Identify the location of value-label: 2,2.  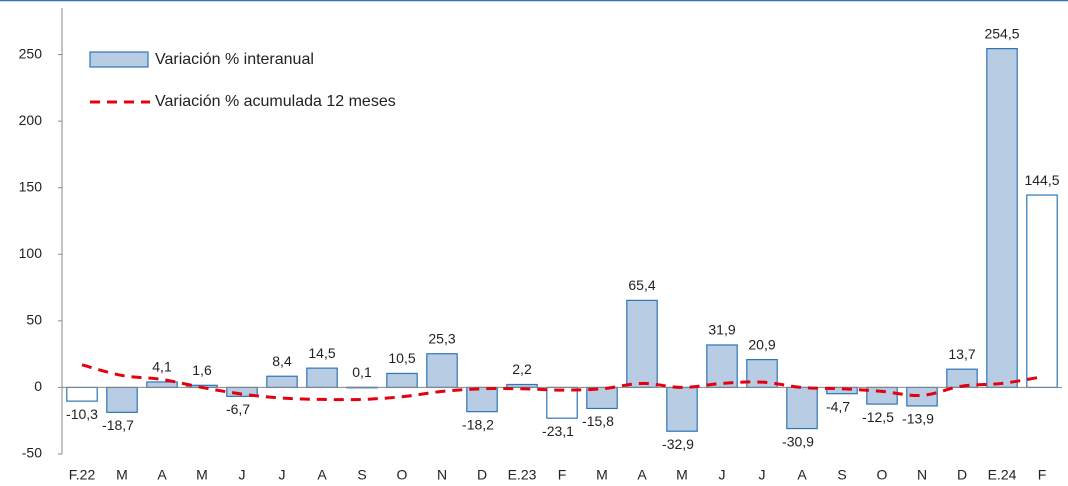
(522, 369).